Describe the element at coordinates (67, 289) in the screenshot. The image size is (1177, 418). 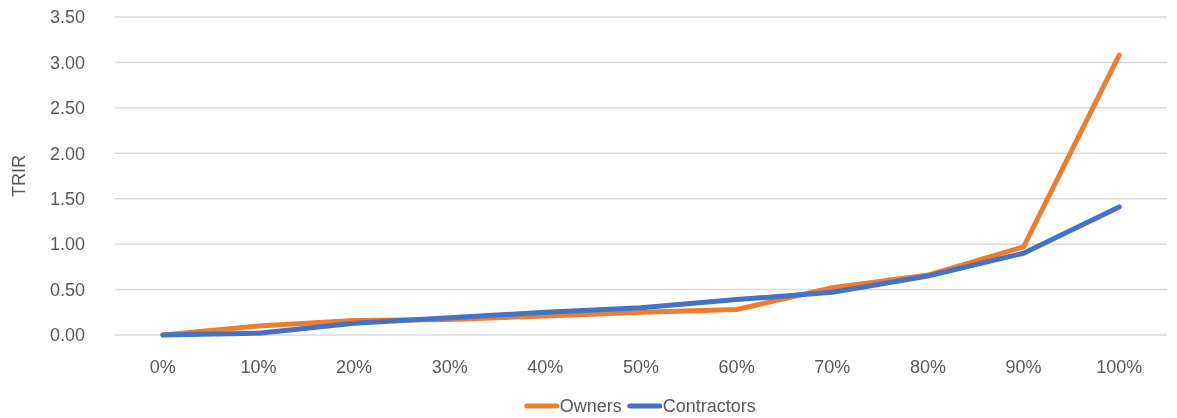
I see `y-tick-label: 0.50` at that location.